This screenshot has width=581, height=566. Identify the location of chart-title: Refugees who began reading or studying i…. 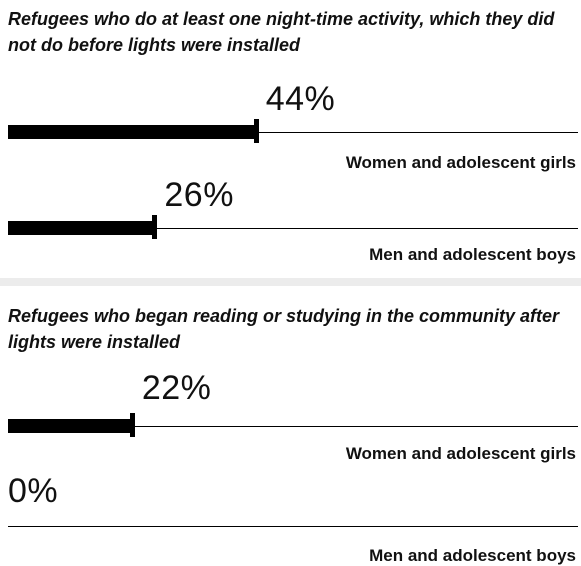
(284, 329).